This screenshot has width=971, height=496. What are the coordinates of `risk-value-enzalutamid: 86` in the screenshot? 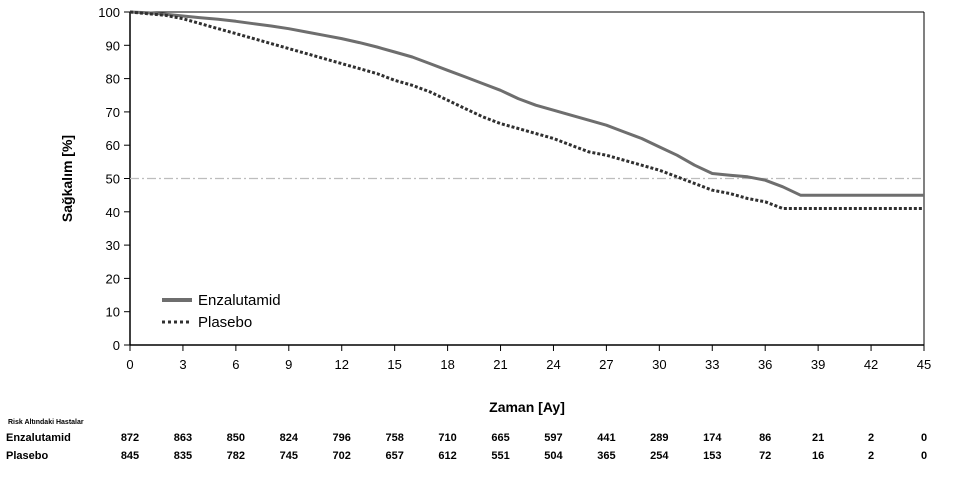 It's located at (765, 438).